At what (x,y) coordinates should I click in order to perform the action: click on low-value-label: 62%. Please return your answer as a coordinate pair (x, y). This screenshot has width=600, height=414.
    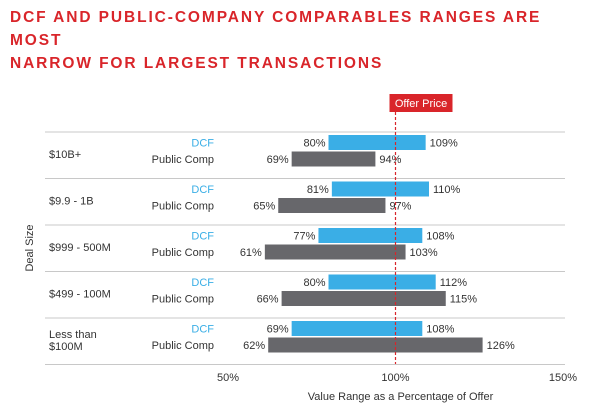
    Looking at the image, I should click on (254, 346).